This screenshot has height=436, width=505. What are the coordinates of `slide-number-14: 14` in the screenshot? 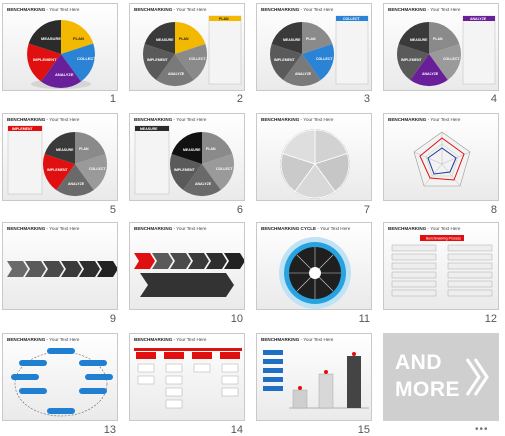 It's located at (236, 430).